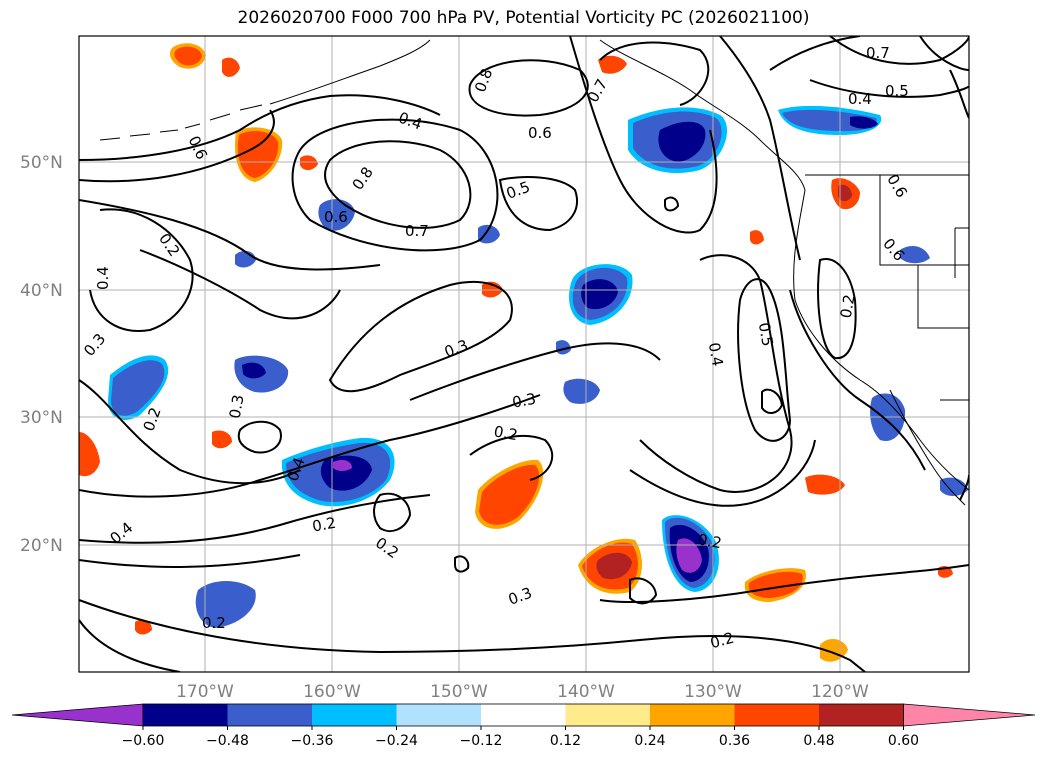  What do you see at coordinates (41, 418) in the screenshot?
I see `lat-label: 30°N` at bounding box center [41, 418].